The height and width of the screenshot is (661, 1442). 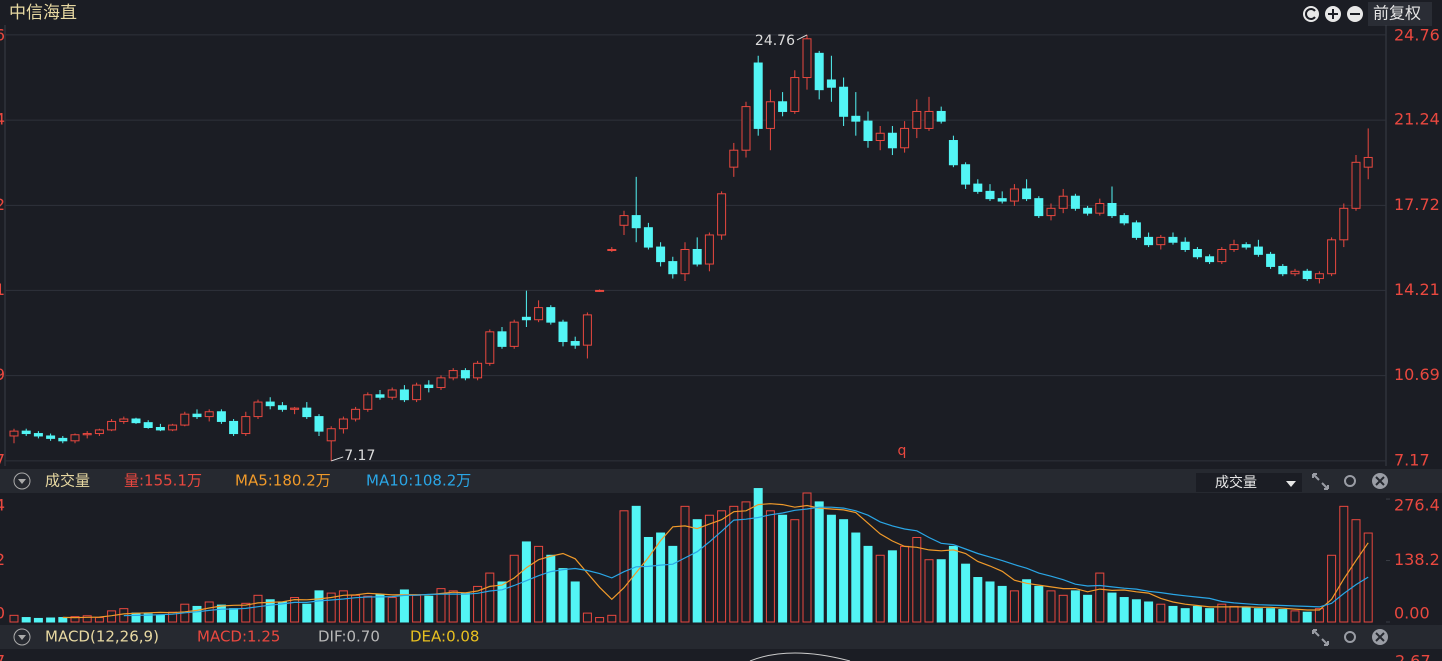 I want to click on indicator-select, so click(x=1249, y=482).